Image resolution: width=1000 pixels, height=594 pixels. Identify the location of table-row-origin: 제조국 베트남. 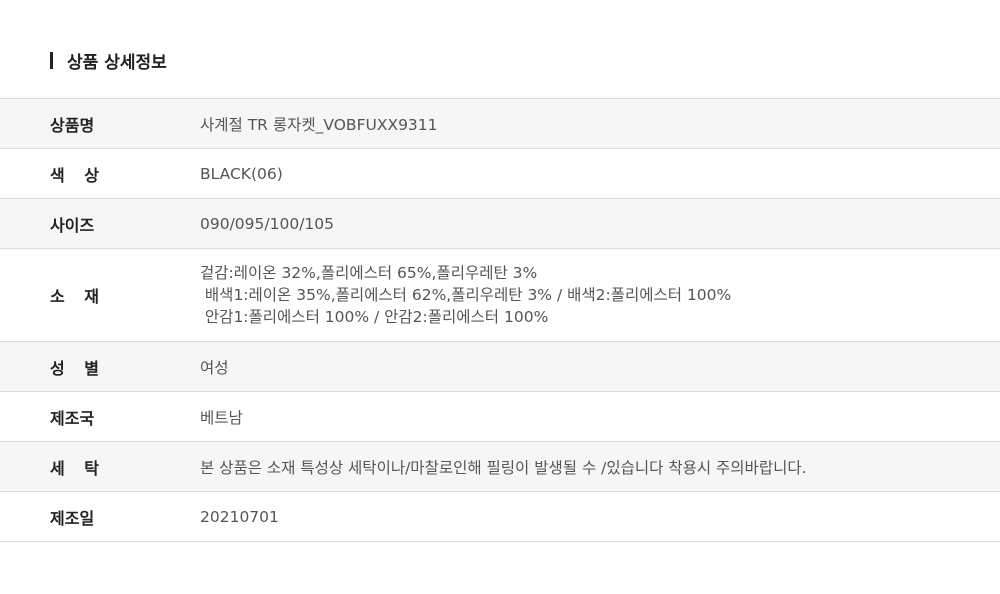
(500, 416).